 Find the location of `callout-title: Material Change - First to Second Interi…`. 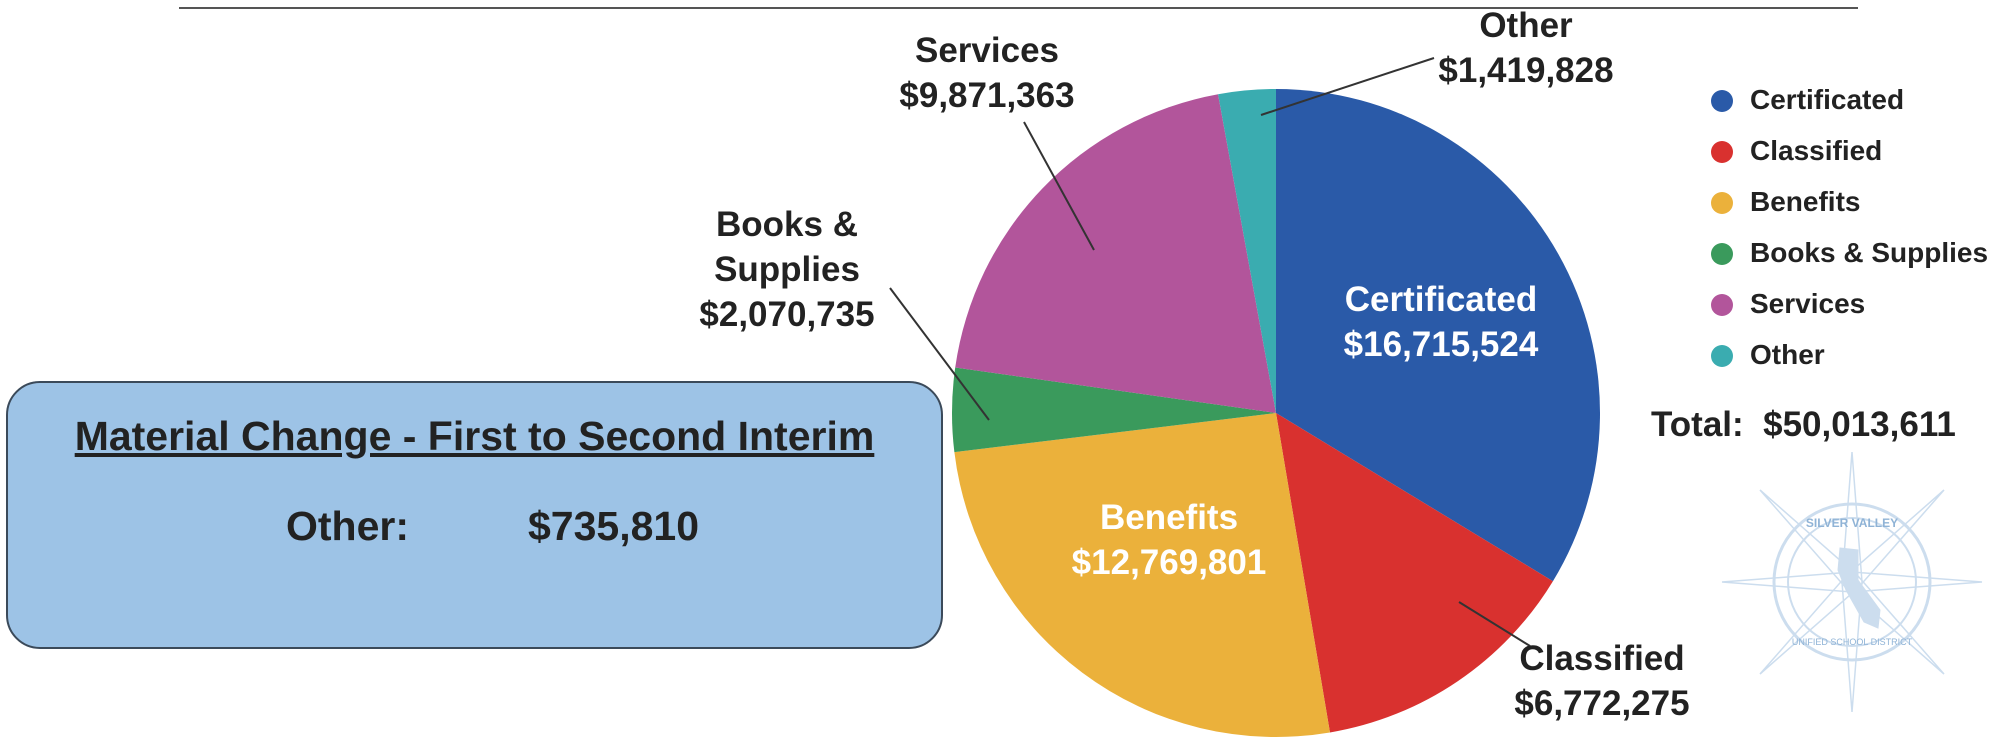

callout-title: Material Change - First to Second Interi… is located at coordinates (474, 436).